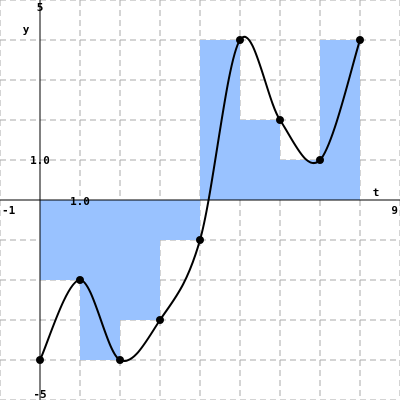 The height and width of the screenshot is (400, 400). Describe the element at coordinates (40, 160) in the screenshot. I see `y-tick-label-unit: 1.0` at that location.